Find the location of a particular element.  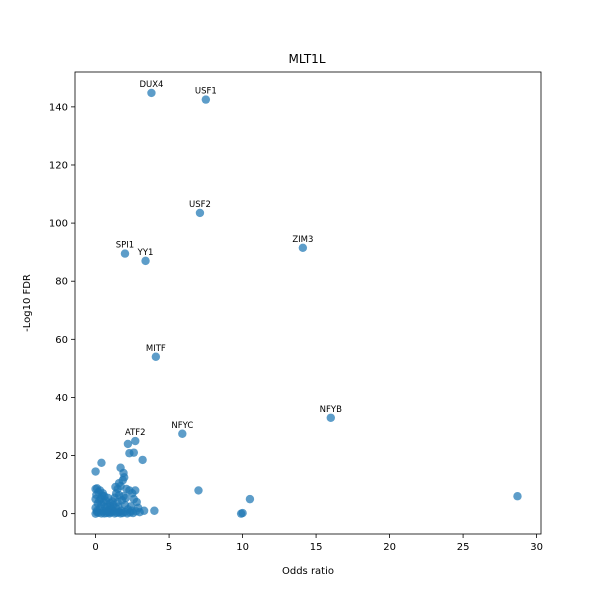

annotation-nfyb: NFYB is located at coordinates (331, 410).